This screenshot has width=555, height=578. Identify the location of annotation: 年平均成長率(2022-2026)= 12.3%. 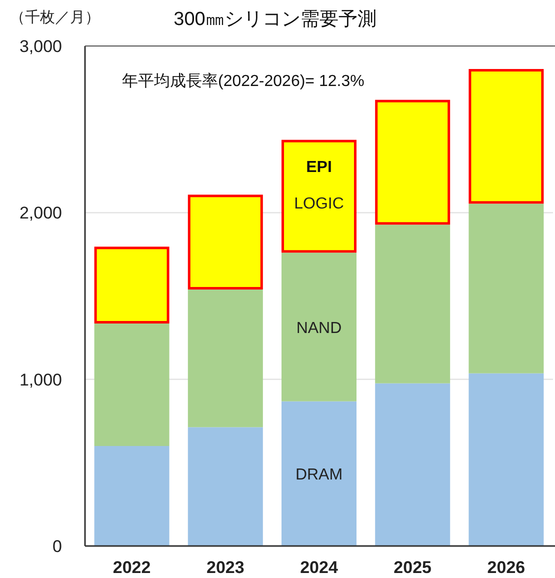
(243, 81).